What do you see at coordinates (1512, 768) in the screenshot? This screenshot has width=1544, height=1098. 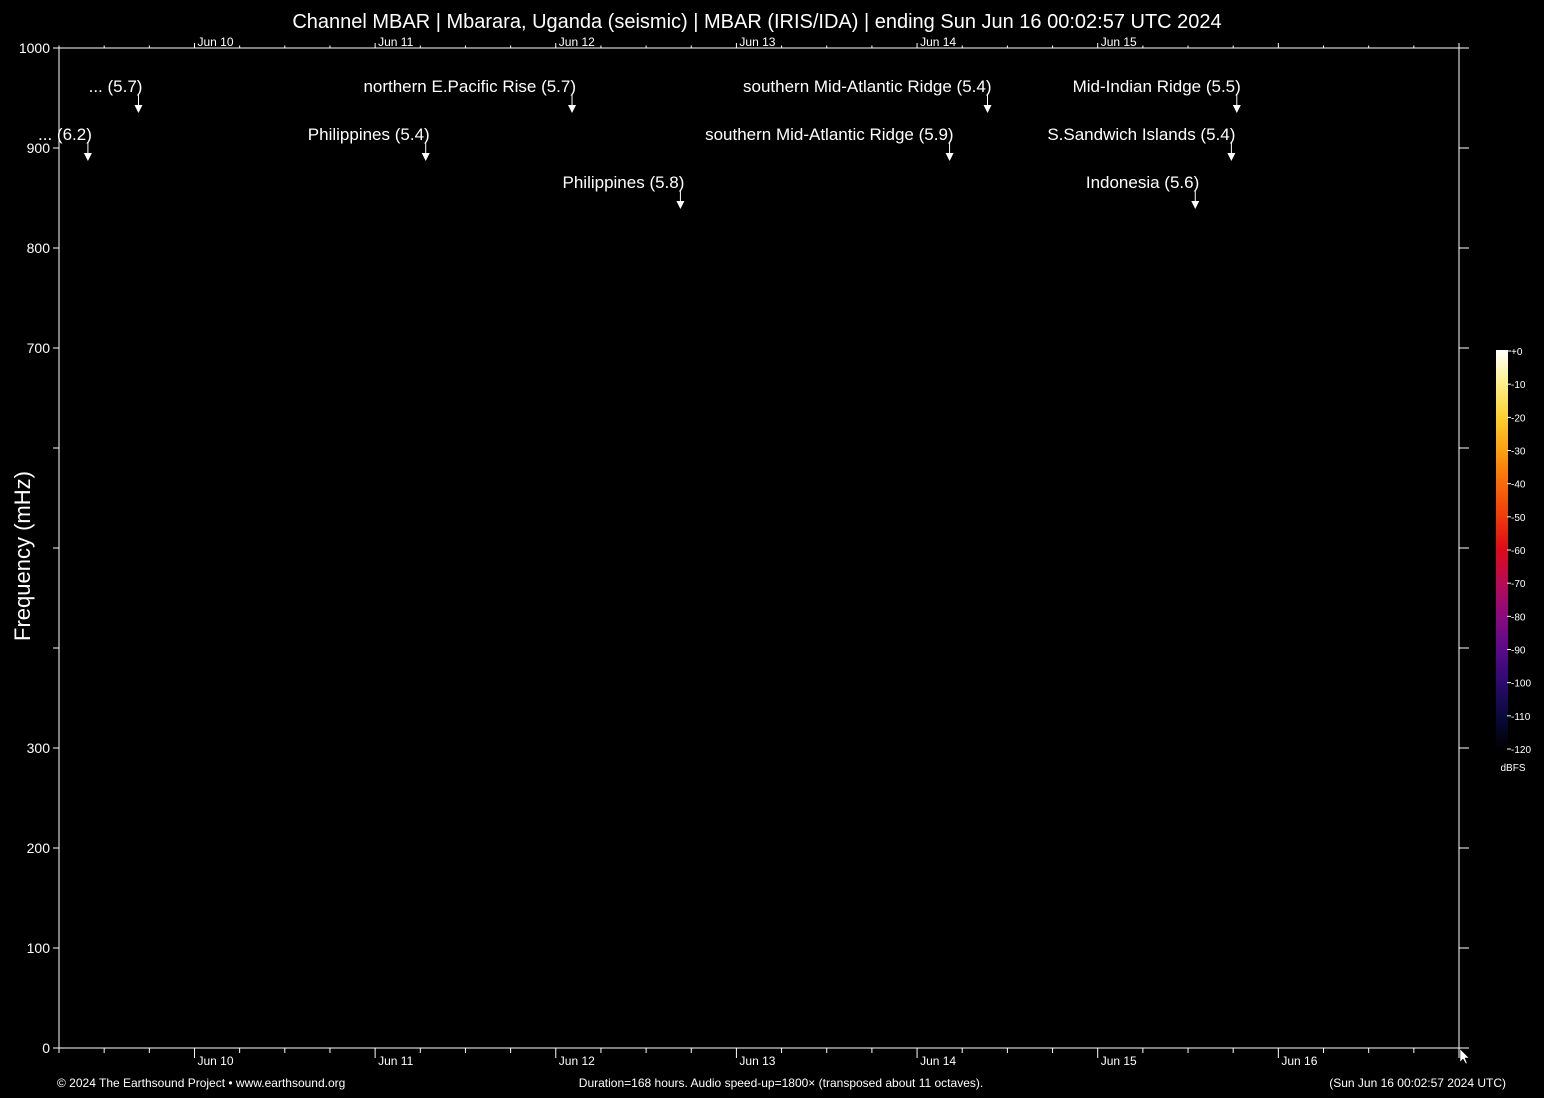 I see `colorbar-unit: dBFS` at bounding box center [1512, 768].